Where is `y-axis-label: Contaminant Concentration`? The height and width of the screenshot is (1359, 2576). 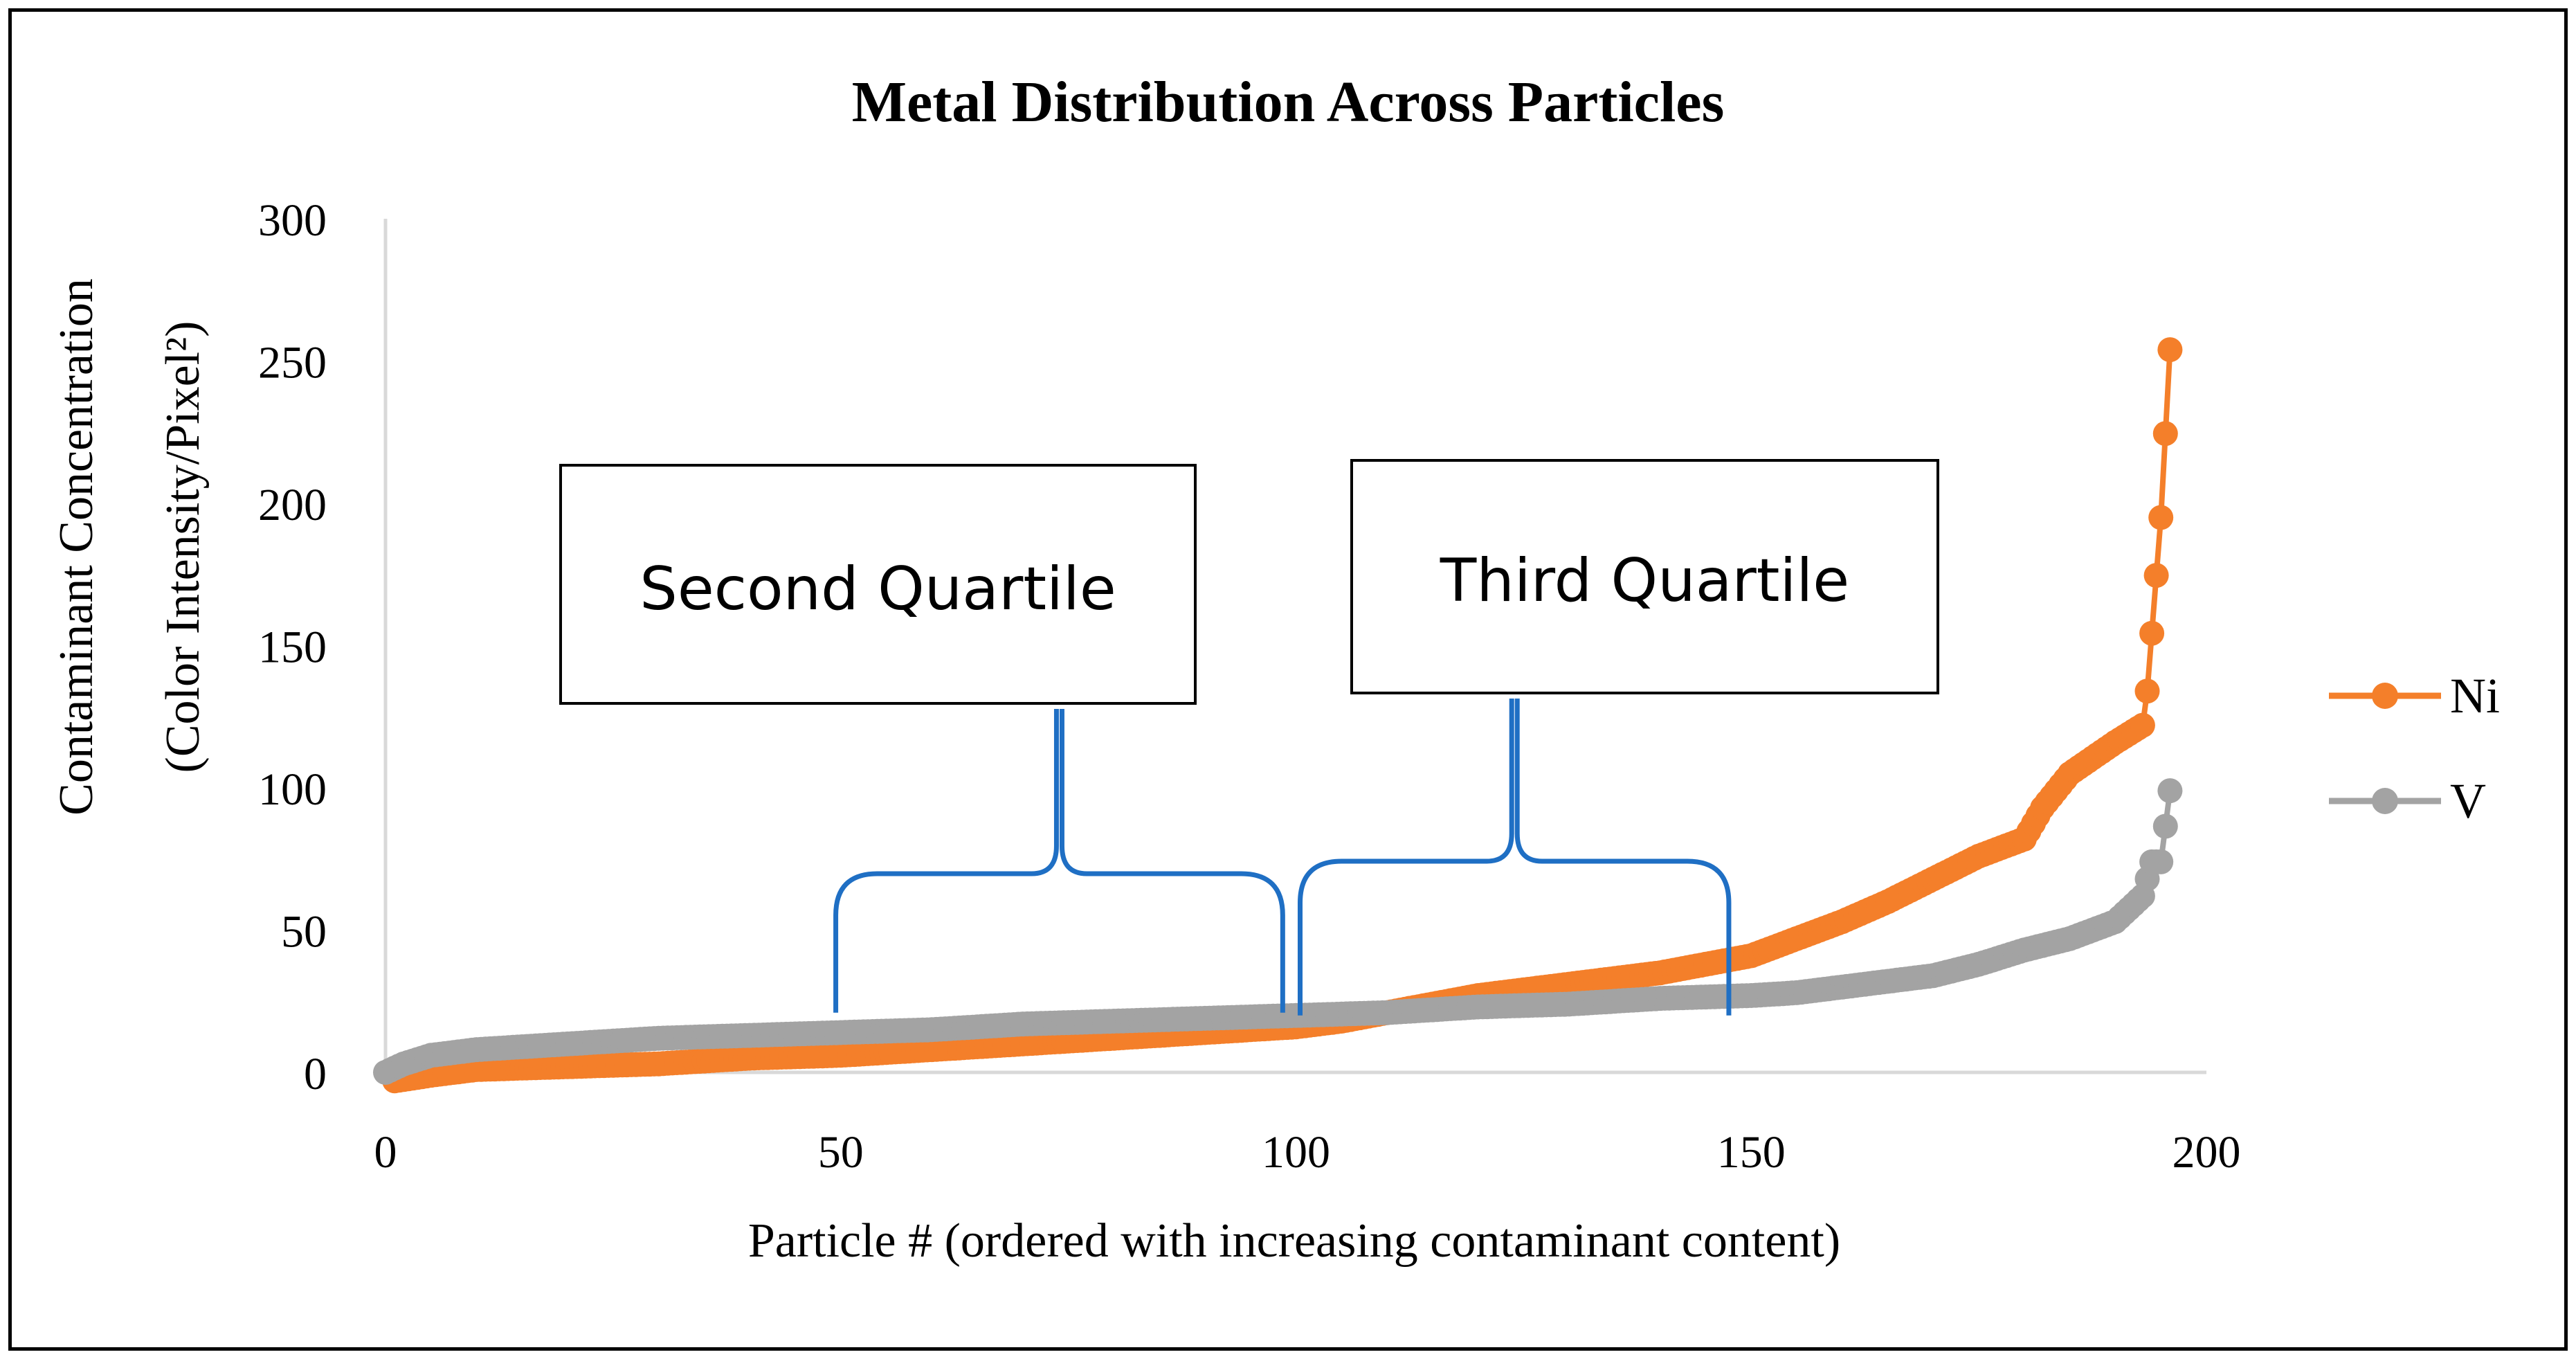
y-axis-label: Contaminant Concentration is located at coordinates (76, 547).